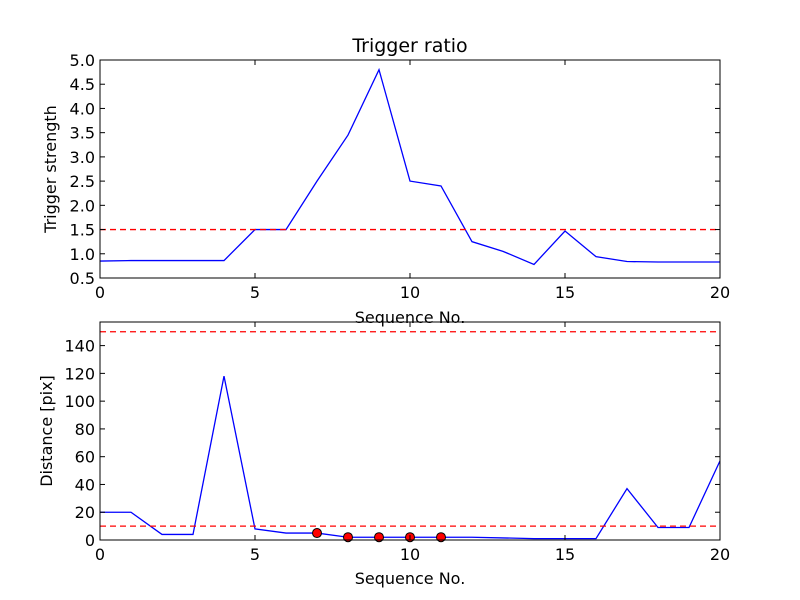 The height and width of the screenshot is (600, 800). I want to click on y-tick-label: 60, so click(85, 457).